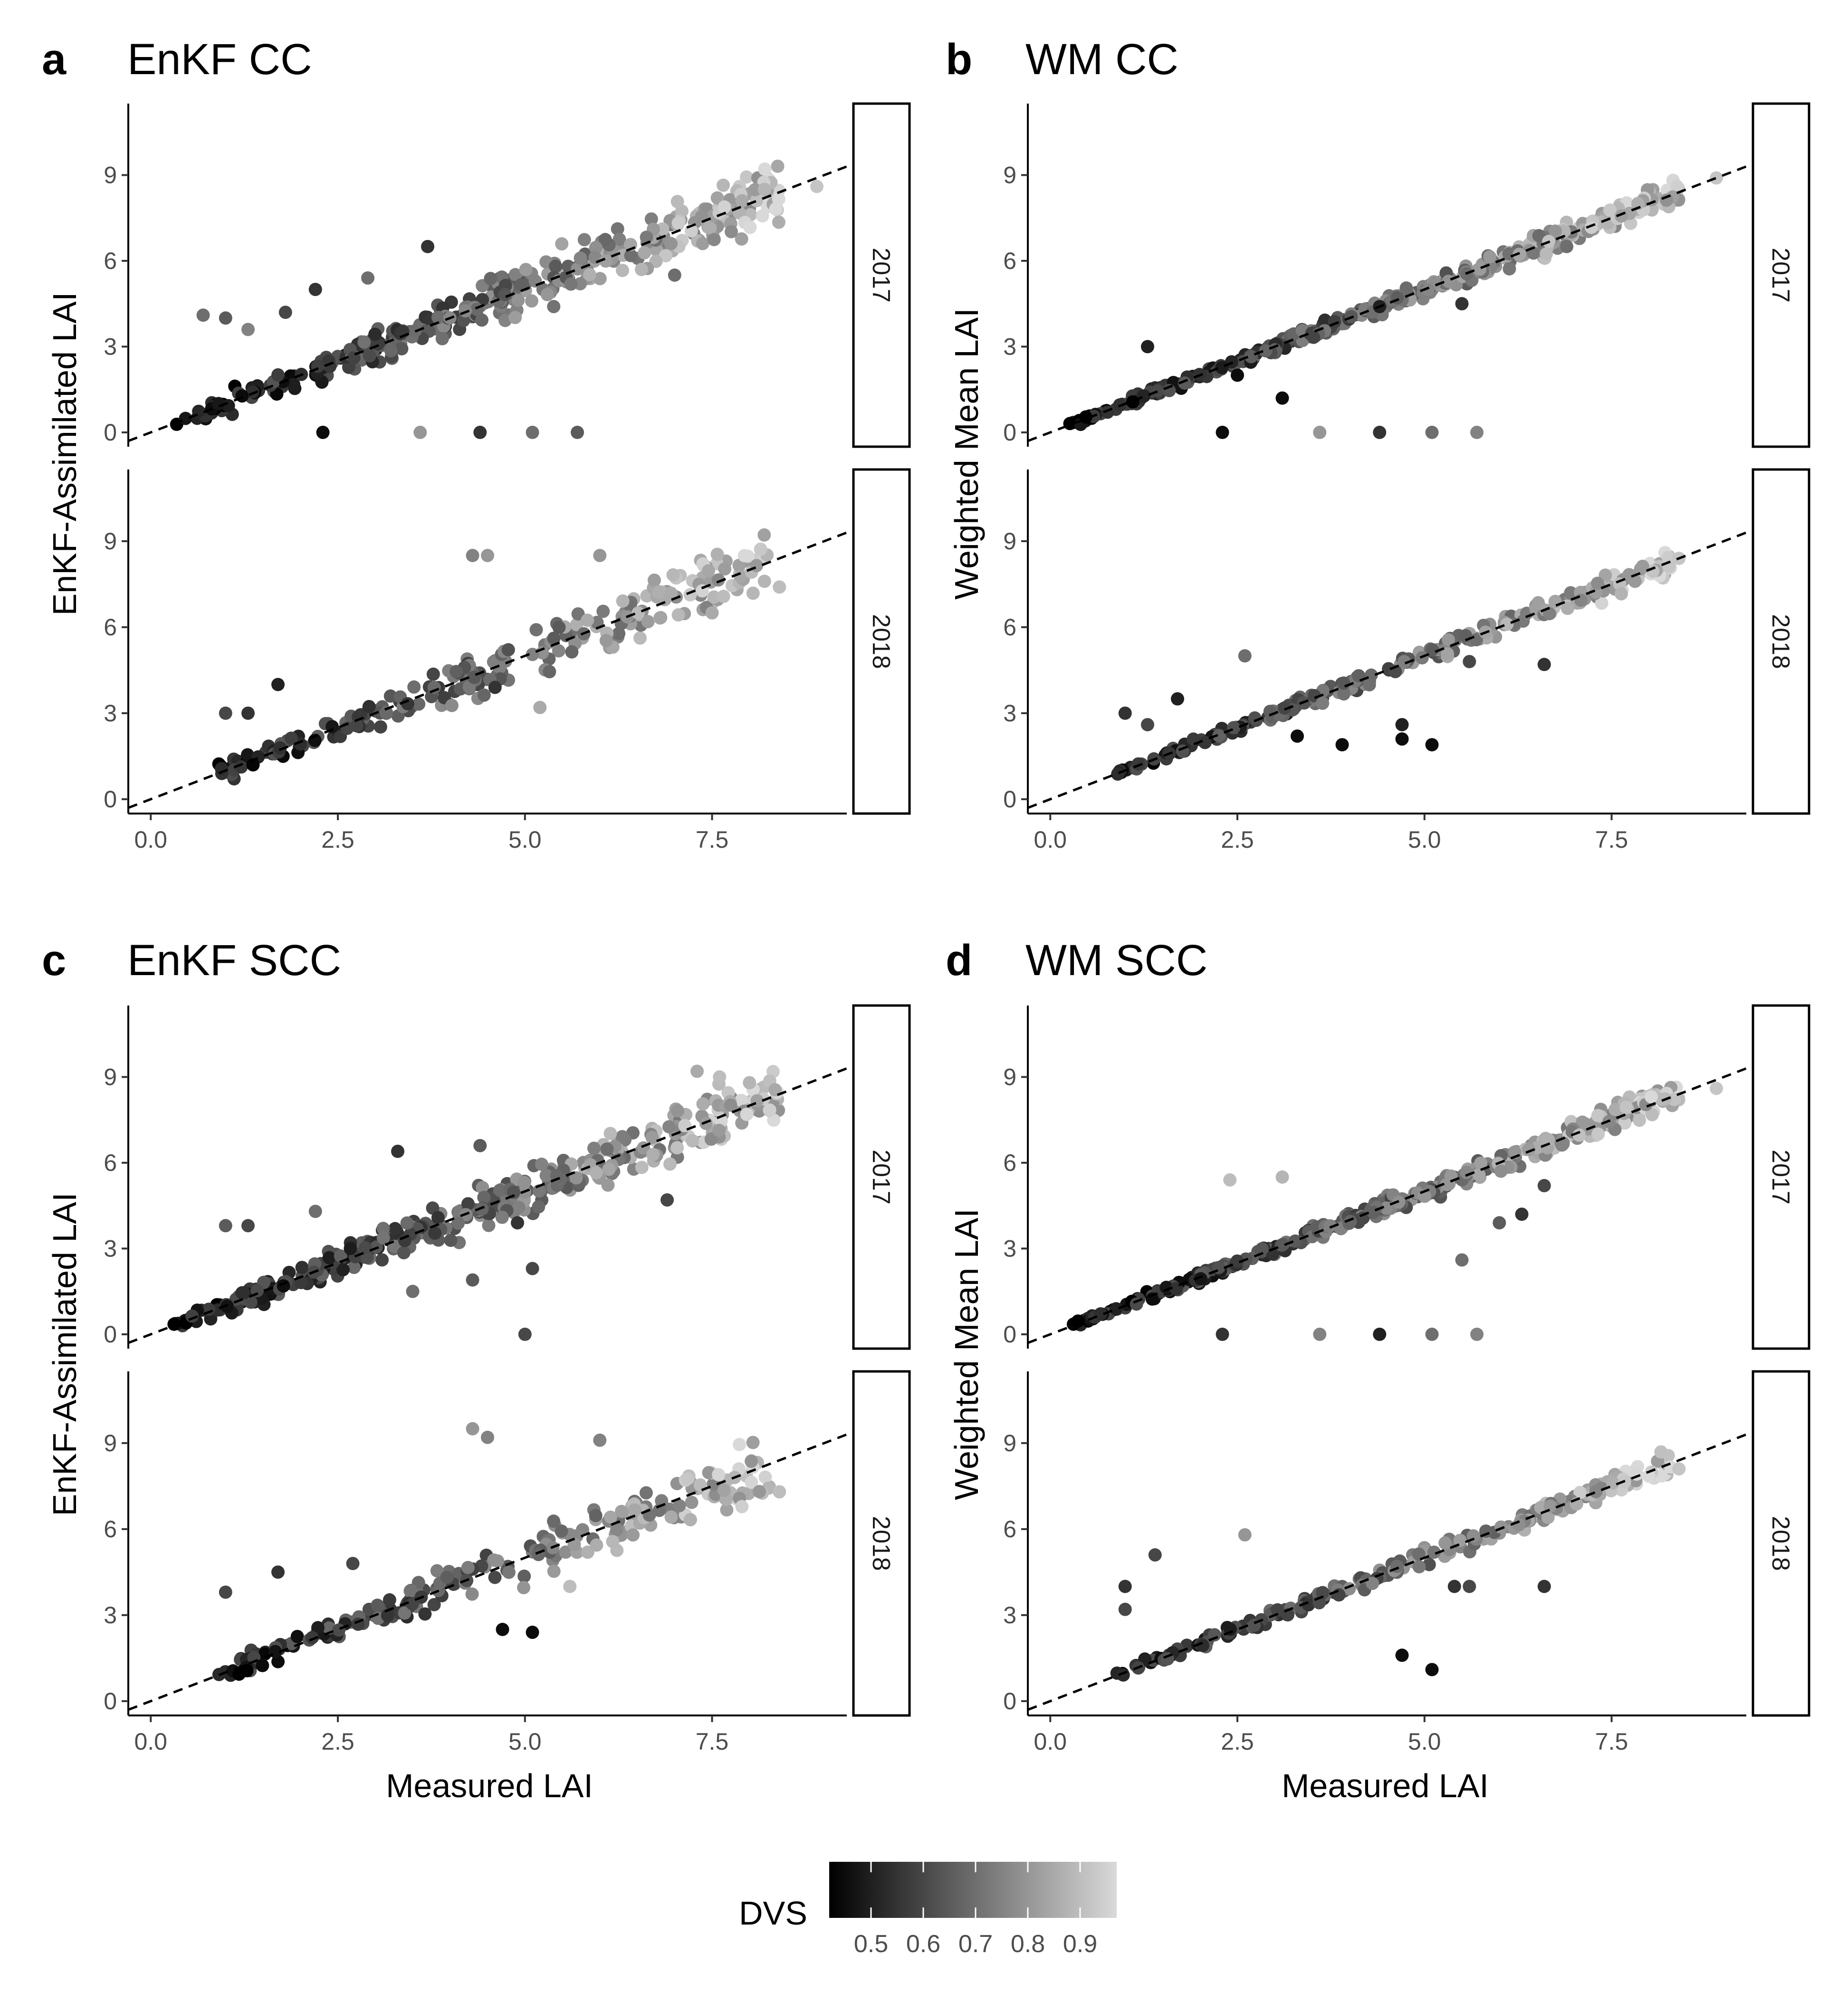  What do you see at coordinates (975, 1910) in the screenshot?
I see `legend-ticks: 0.5 0.6 0.7 0.8 0.9` at bounding box center [975, 1910].